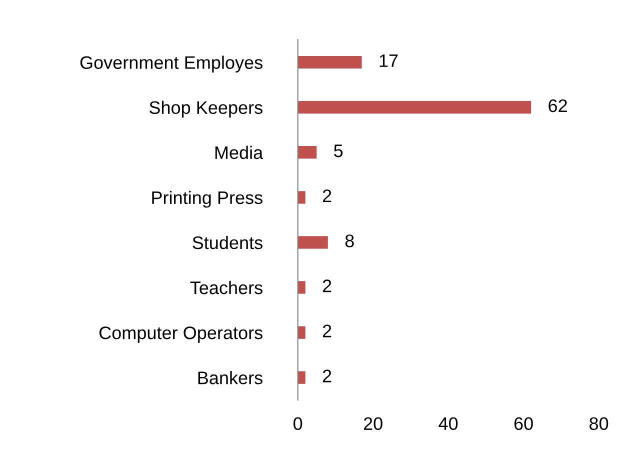 This screenshot has height=462, width=627. What do you see at coordinates (448, 423) in the screenshot?
I see `x-tick-label: 40` at bounding box center [448, 423].